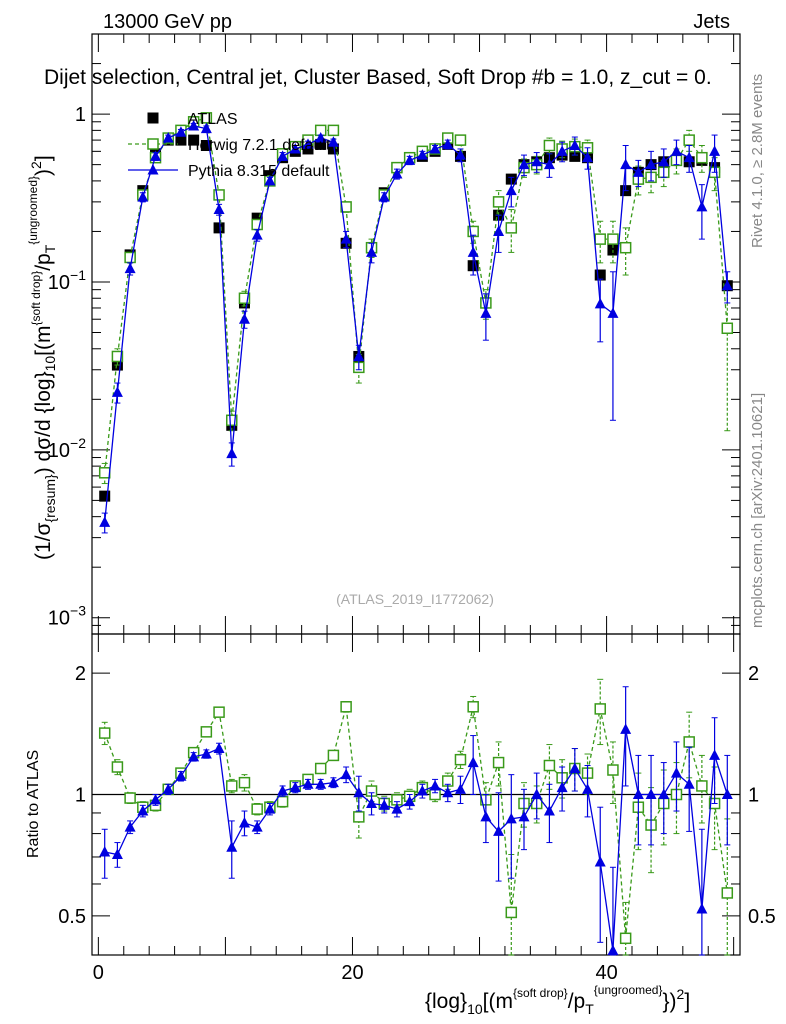 The image size is (786, 1024). I want to click on legend-item-atlas: ATLAS, so click(192, 119).